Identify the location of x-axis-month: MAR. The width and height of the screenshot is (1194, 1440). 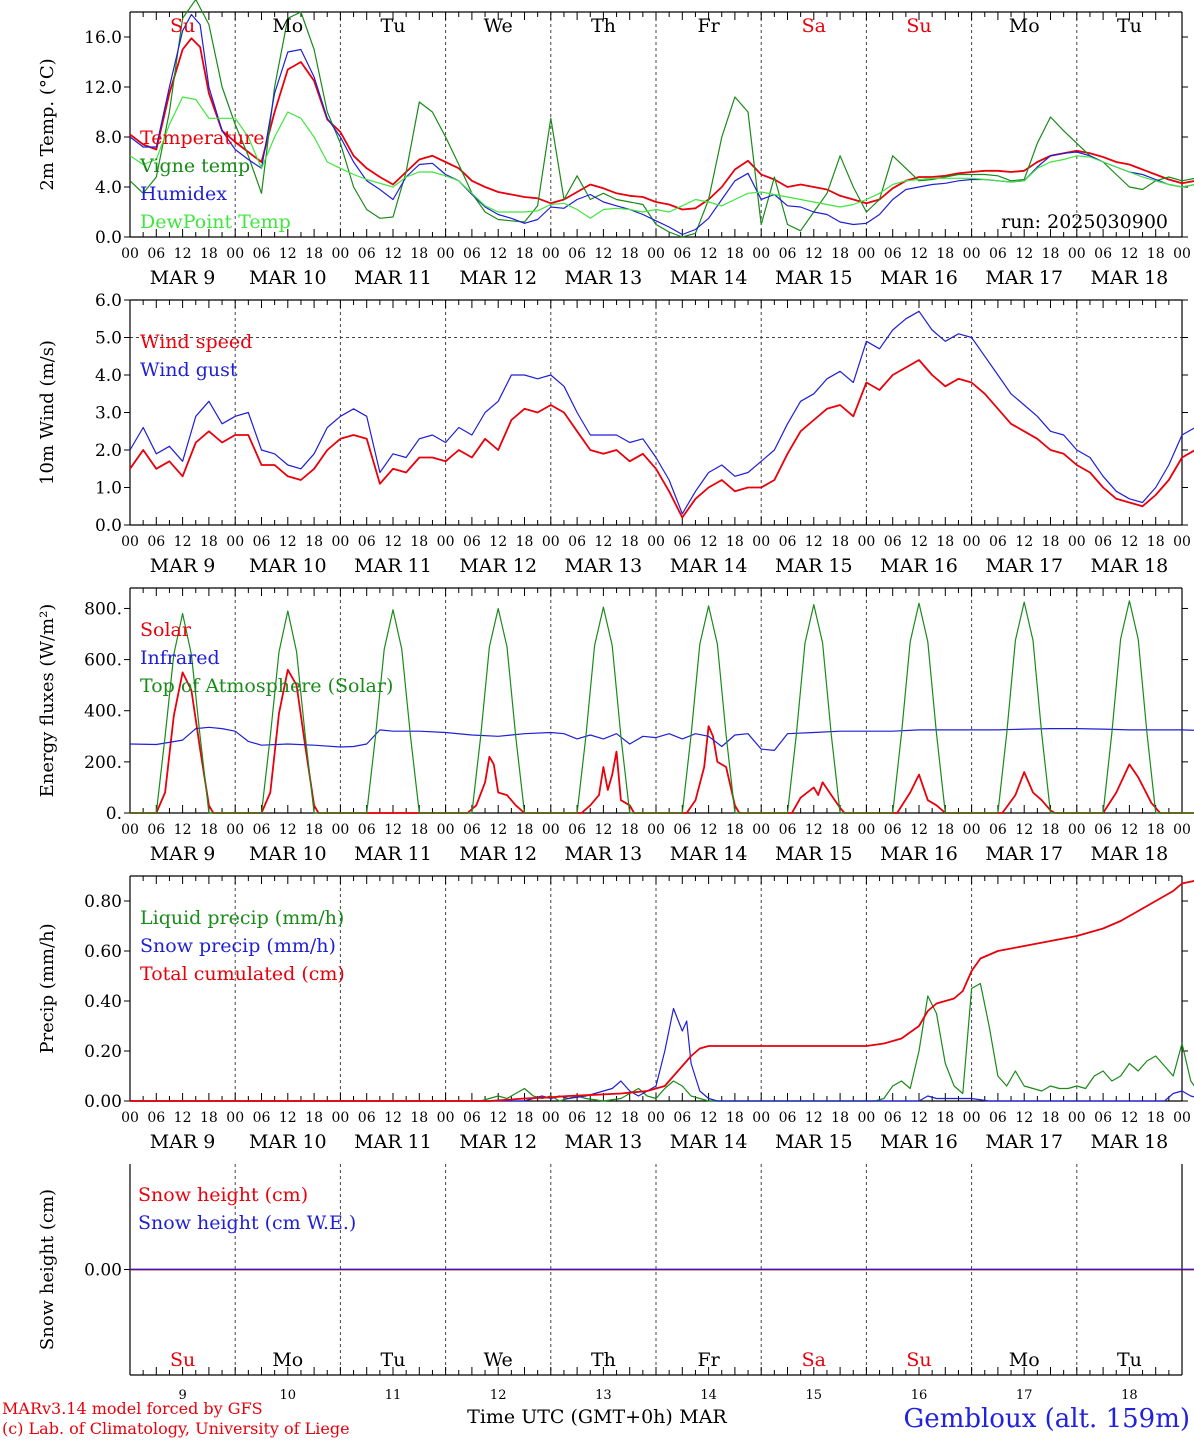
(703, 1417).